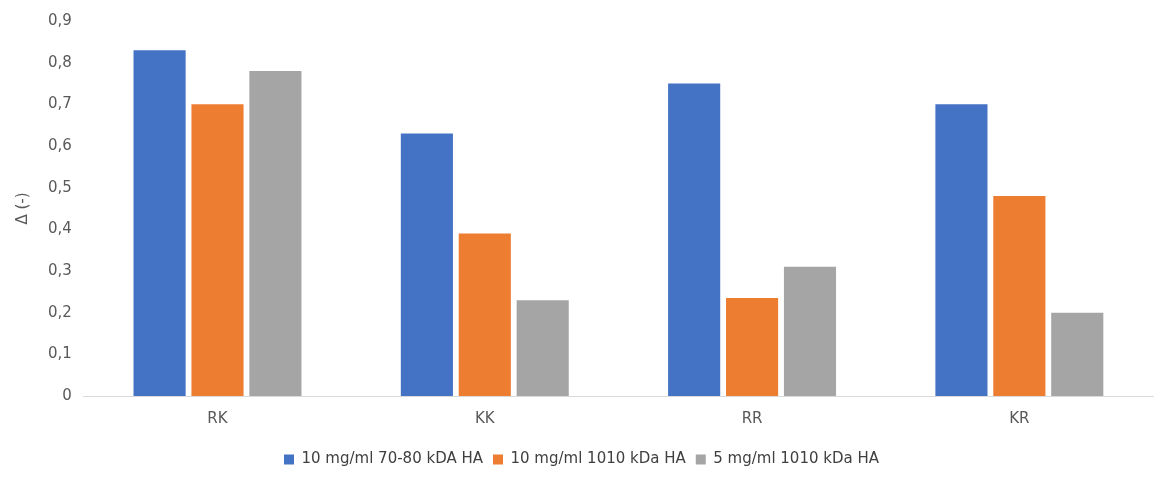 This screenshot has width=1173, height=482. I want to click on y-tick-label: 0,7, so click(60, 103).